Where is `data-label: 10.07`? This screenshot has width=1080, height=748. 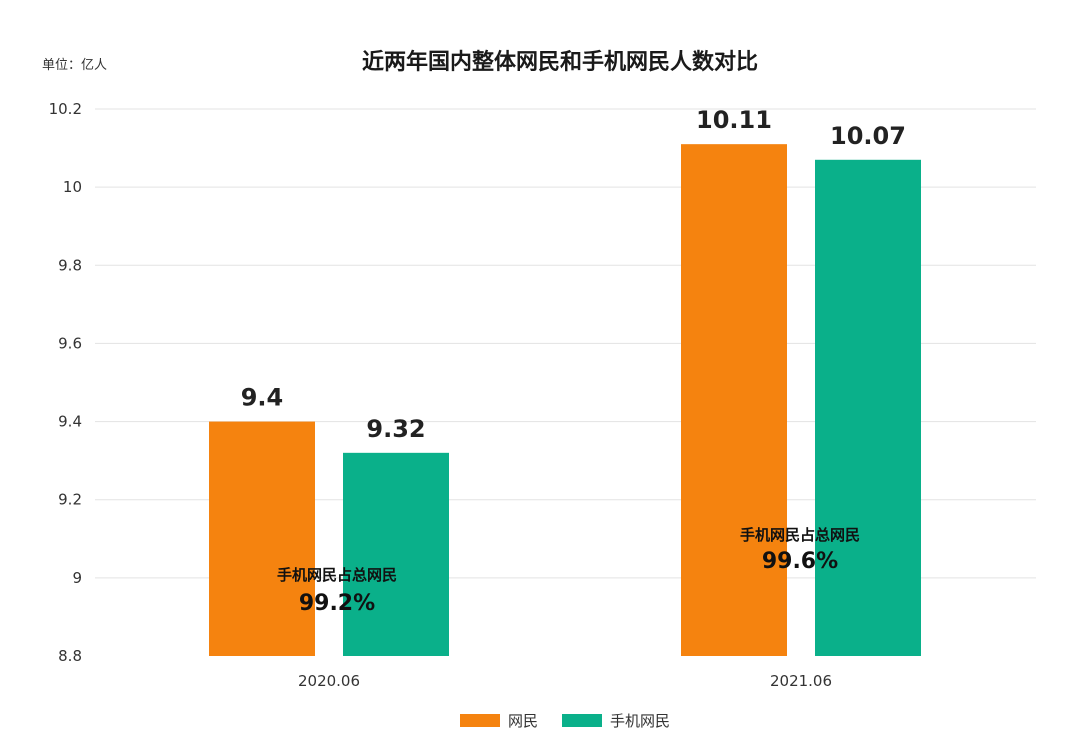
data-label: 10.07 is located at coordinates (868, 136).